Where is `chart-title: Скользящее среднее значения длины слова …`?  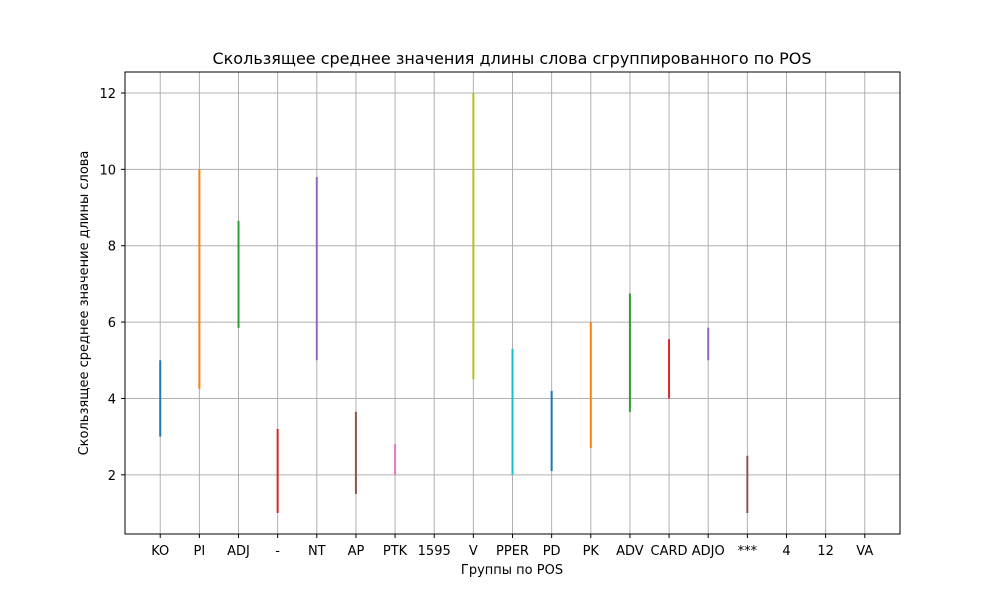 chart-title: Скользящее среднее значения длины слова … is located at coordinates (511, 58).